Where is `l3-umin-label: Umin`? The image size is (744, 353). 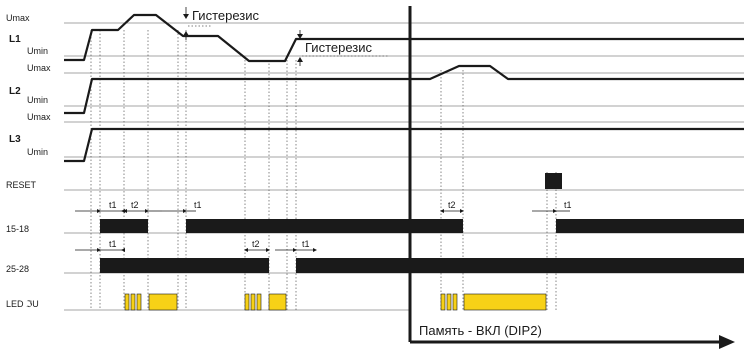
l3-umin-label: Umin is located at coordinates (37, 152).